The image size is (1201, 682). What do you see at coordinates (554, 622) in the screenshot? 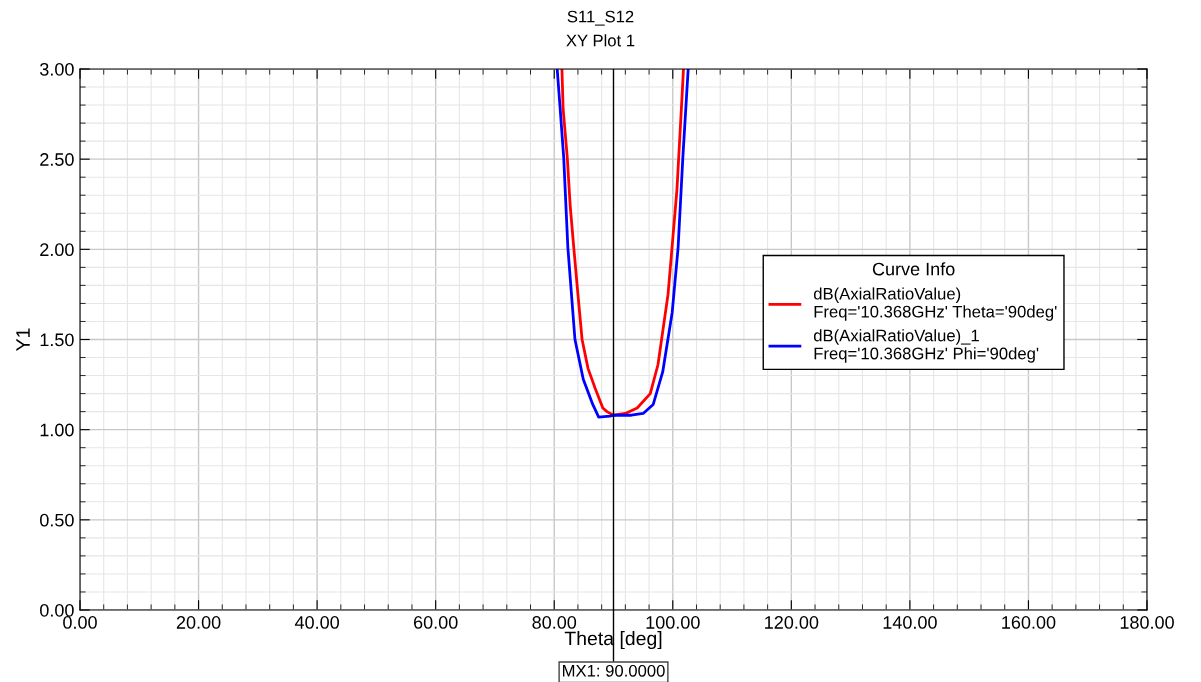
I see `x-tick-label: 80.00` at bounding box center [554, 622].